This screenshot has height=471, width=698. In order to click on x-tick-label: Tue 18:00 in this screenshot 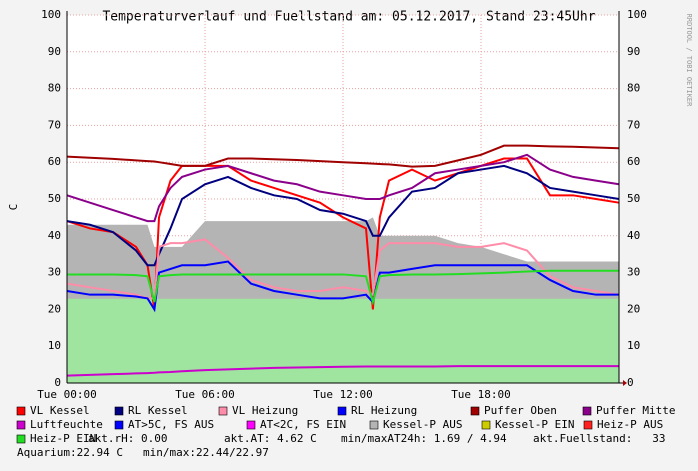, I will do `click(481, 394)`.